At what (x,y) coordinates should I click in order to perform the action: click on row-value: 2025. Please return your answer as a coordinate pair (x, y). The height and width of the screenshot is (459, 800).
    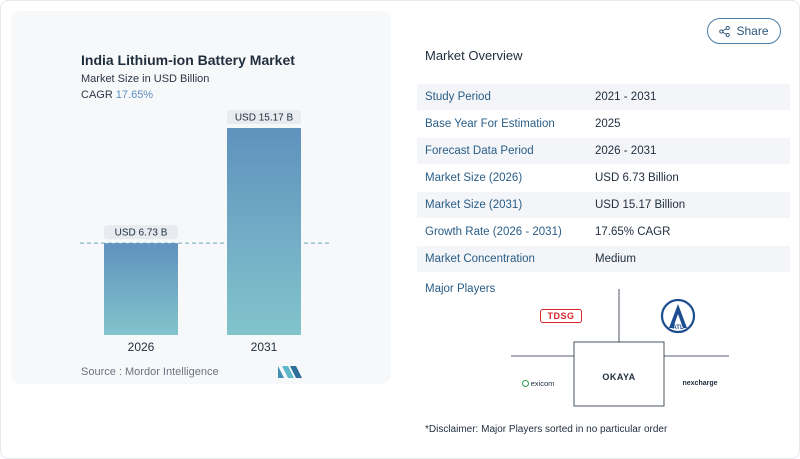
    Looking at the image, I should click on (608, 124).